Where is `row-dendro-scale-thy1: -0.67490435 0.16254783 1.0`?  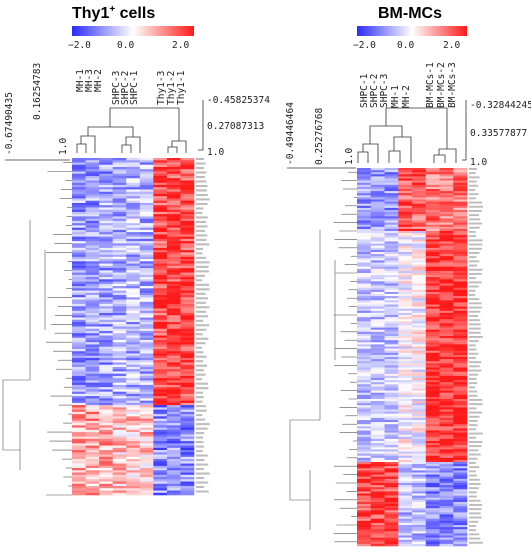 row-dendro-scale-thy1: -0.67490435 0.16254783 1.0 is located at coordinates (37, 112).